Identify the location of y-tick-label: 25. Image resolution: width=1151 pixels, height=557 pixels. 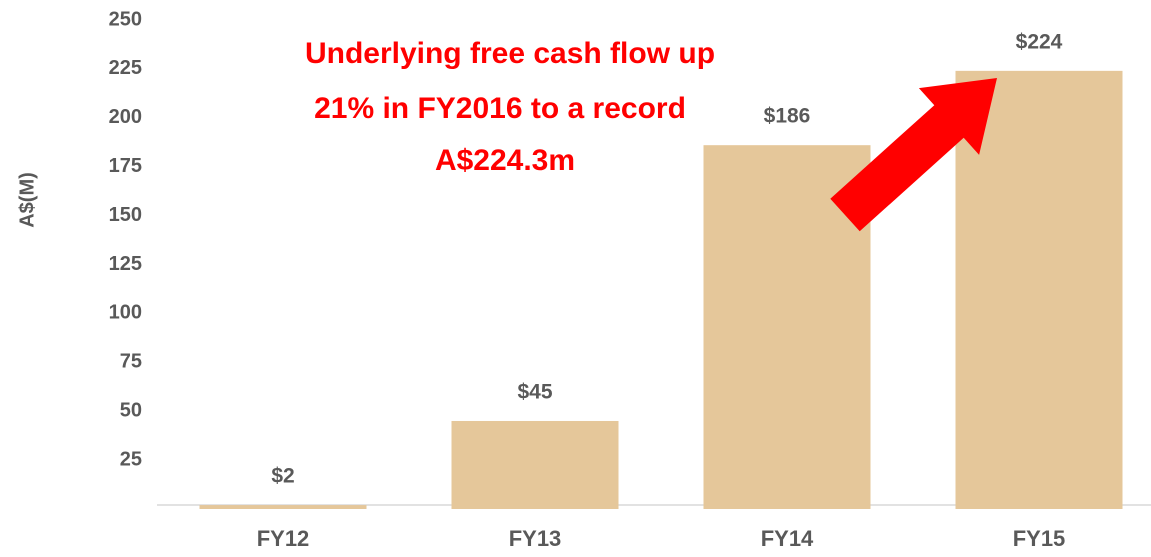
(131, 459).